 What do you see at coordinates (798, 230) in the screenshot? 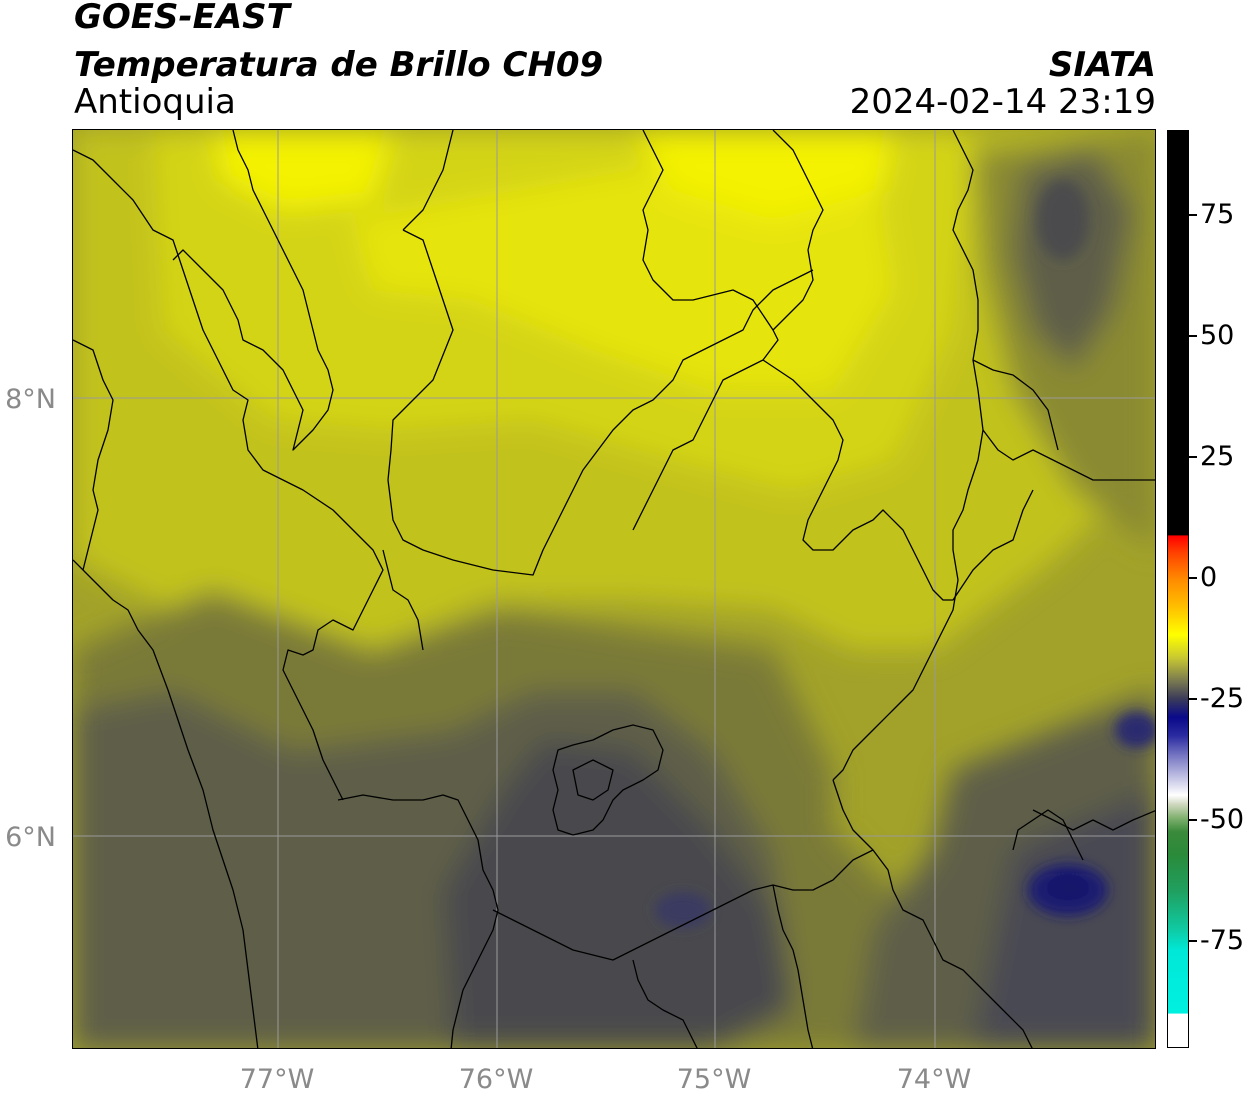
I see `border-bolivar` at bounding box center [798, 230].